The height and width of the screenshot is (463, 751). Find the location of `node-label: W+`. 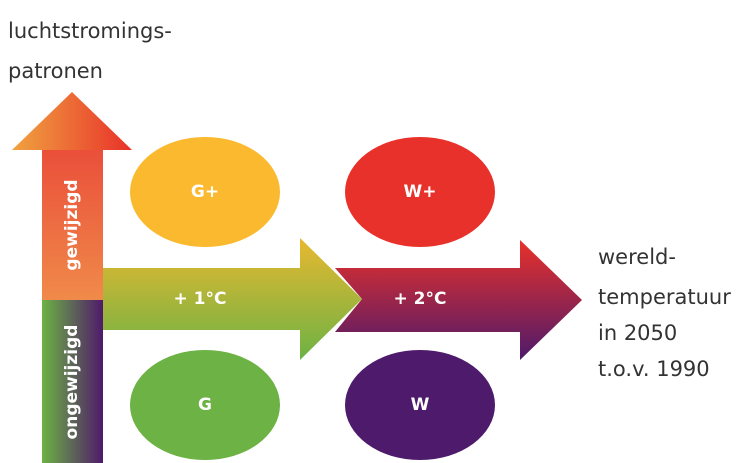

node-label: W+ is located at coordinates (420, 192).